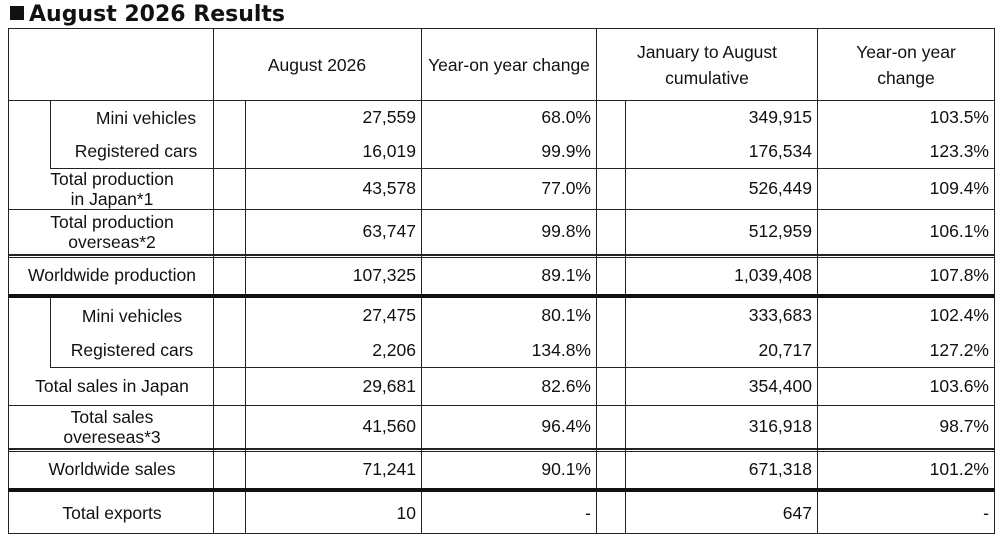 Image resolution: width=1000 pixels, height=536 pixels. What do you see at coordinates (588, 512) in the screenshot?
I see `cell-yoy-month: -` at bounding box center [588, 512].